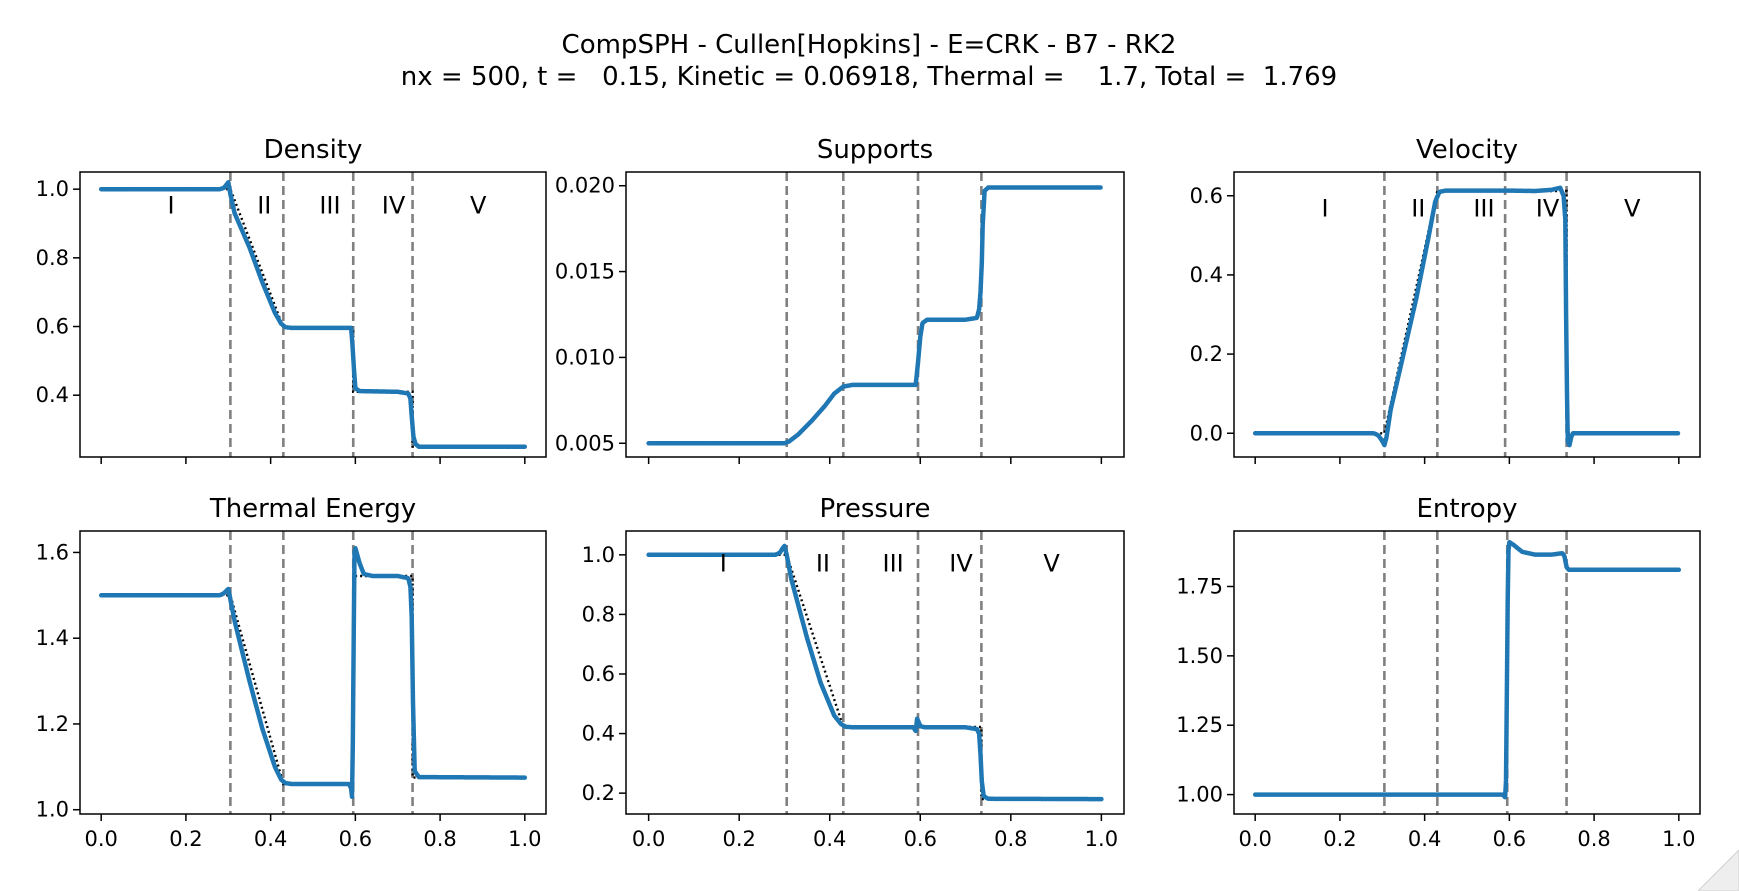 This screenshot has height=891, width=1739. Describe the element at coordinates (1339, 839) in the screenshot. I see `xtick-label-entropy-1: 0.2` at that location.